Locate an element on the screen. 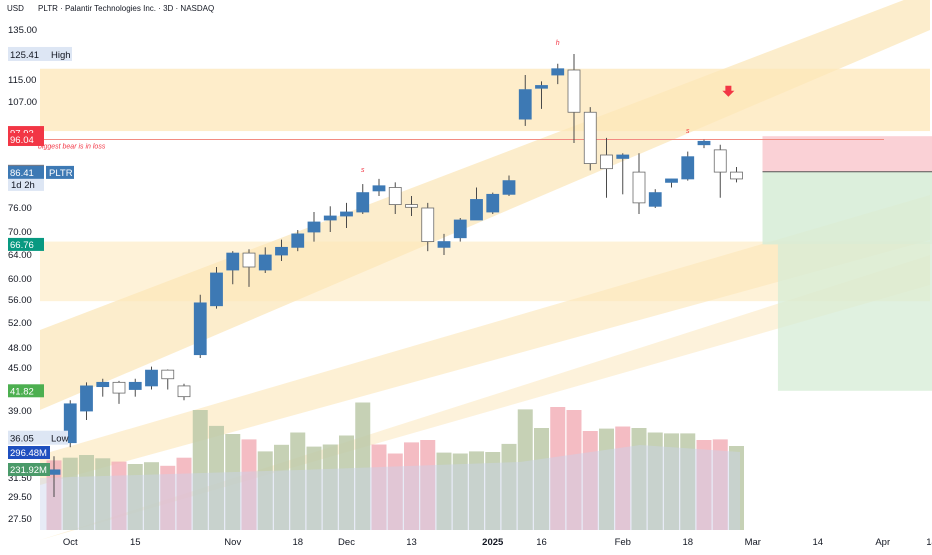 Image resolution: width=932 pixels, height=555 pixels. low-label: Low is located at coordinates (60, 439).